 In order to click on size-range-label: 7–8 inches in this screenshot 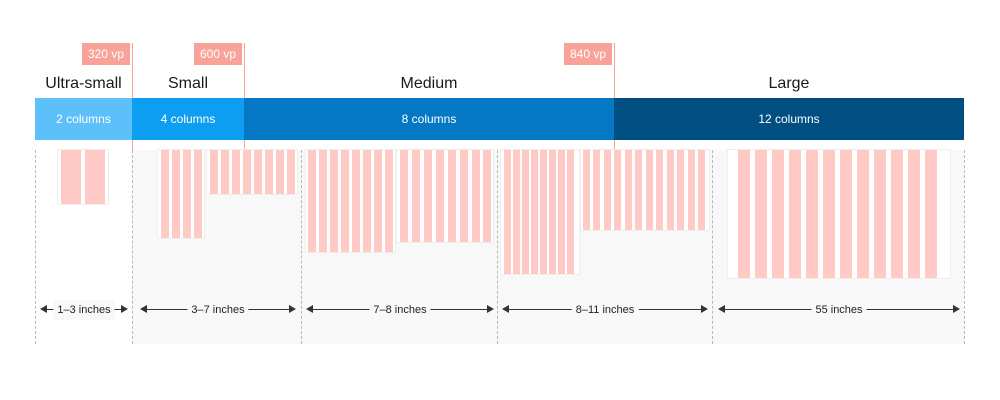, I will do `click(399, 310)`.